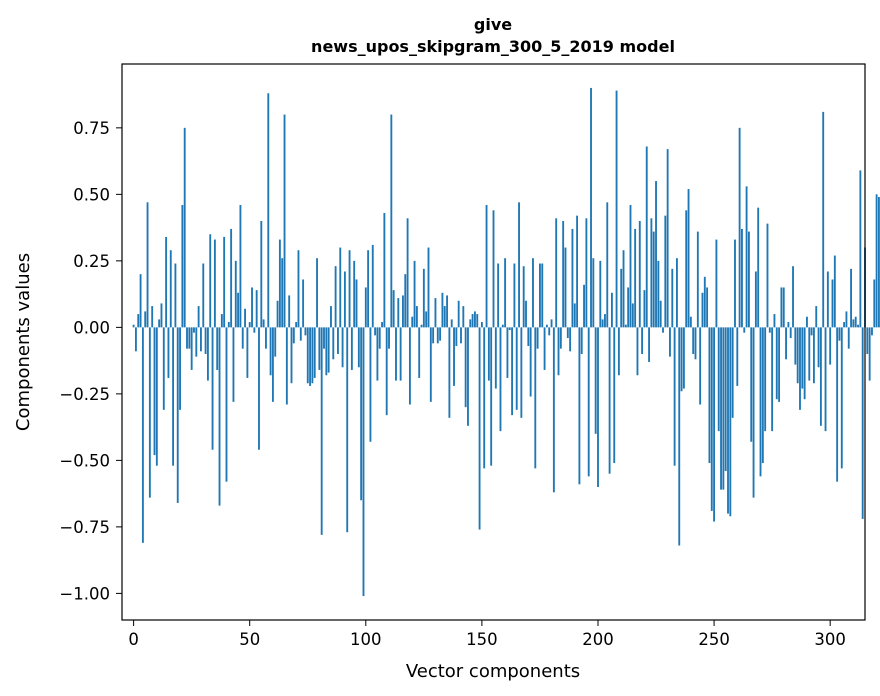  What do you see at coordinates (366, 639) in the screenshot?
I see `x-tick-label: 100` at bounding box center [366, 639].